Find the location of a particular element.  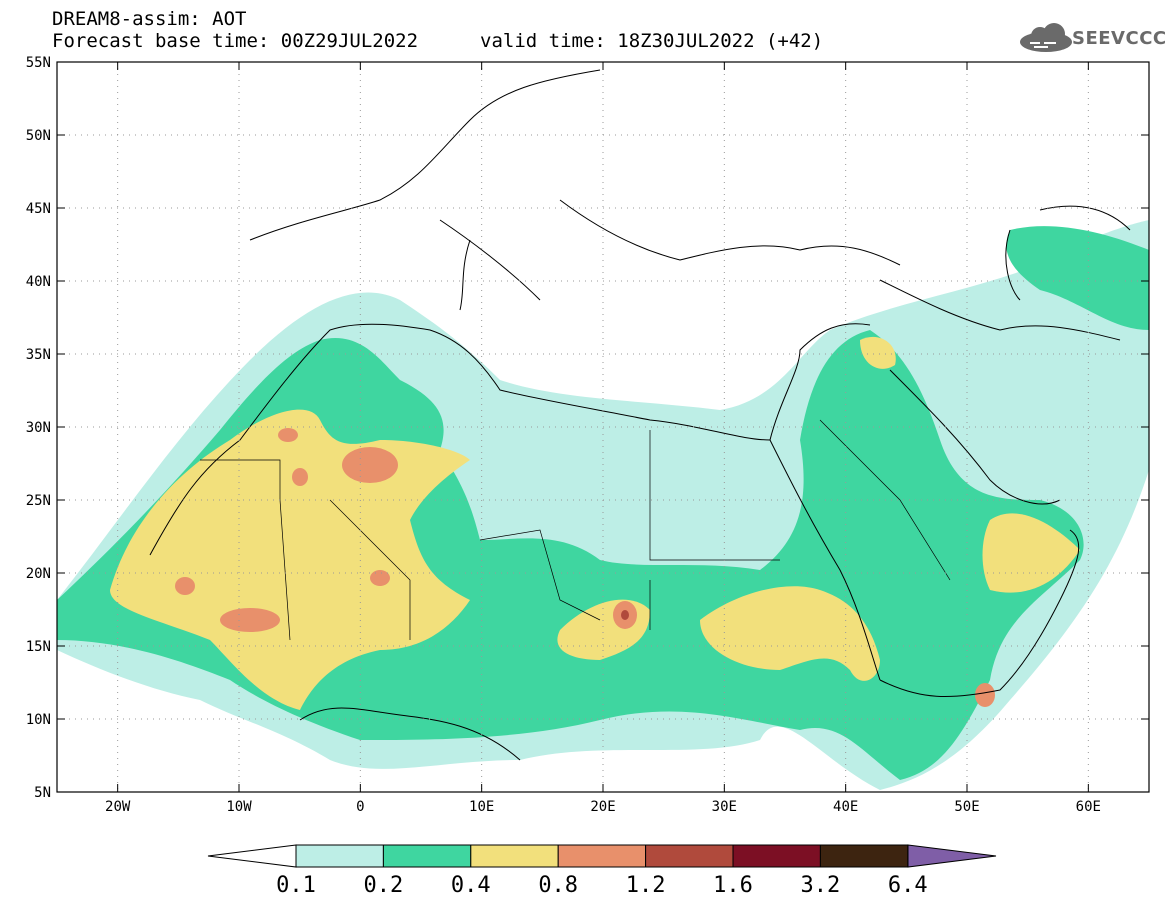

lat-tick-label: 50N is located at coordinates (38, 136).